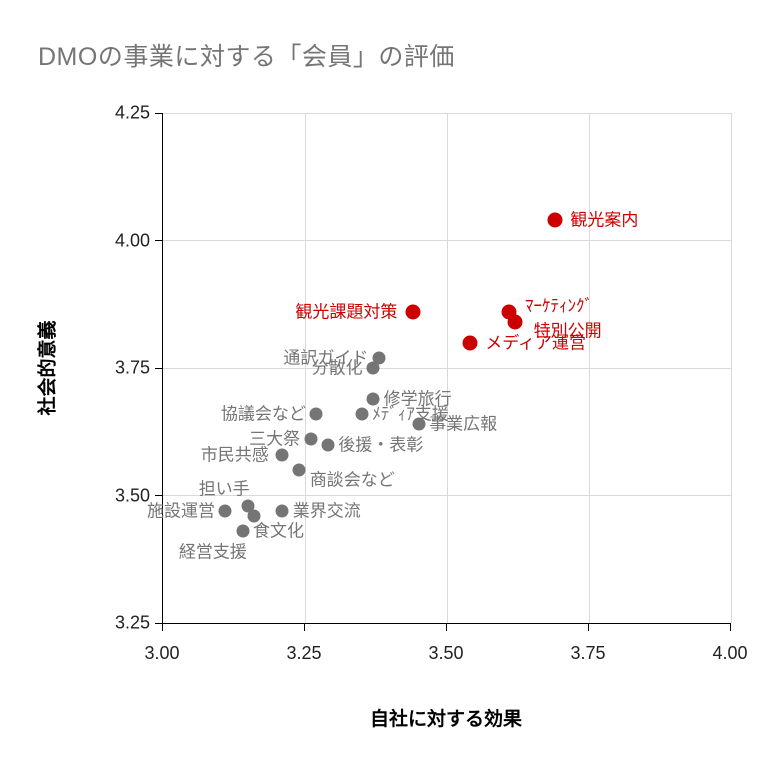 This screenshot has height=776, width=768. I want to click on data-point-label: 施設運営, so click(180, 511).